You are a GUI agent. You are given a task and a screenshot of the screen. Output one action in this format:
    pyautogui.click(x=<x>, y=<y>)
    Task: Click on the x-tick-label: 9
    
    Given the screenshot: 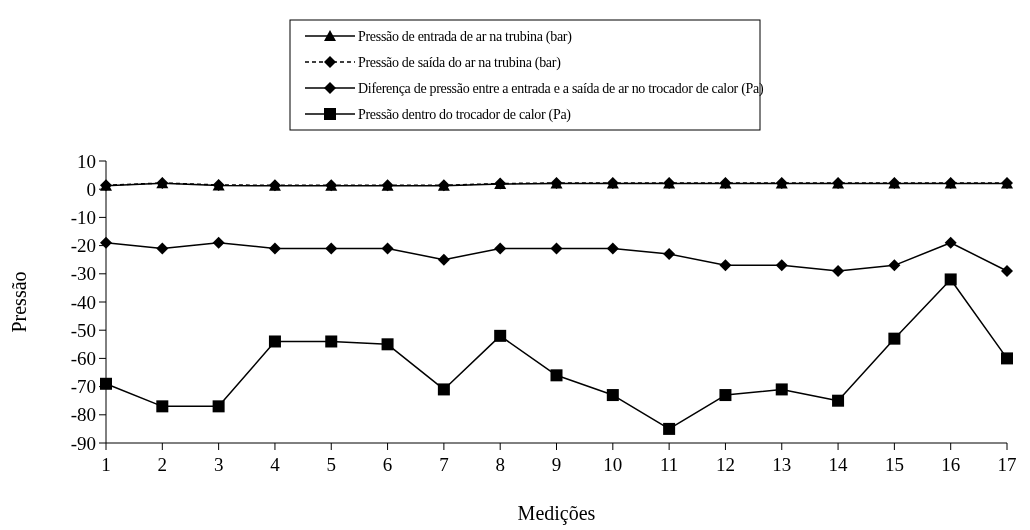 What is the action you would take?
    pyautogui.click(x=556, y=464)
    